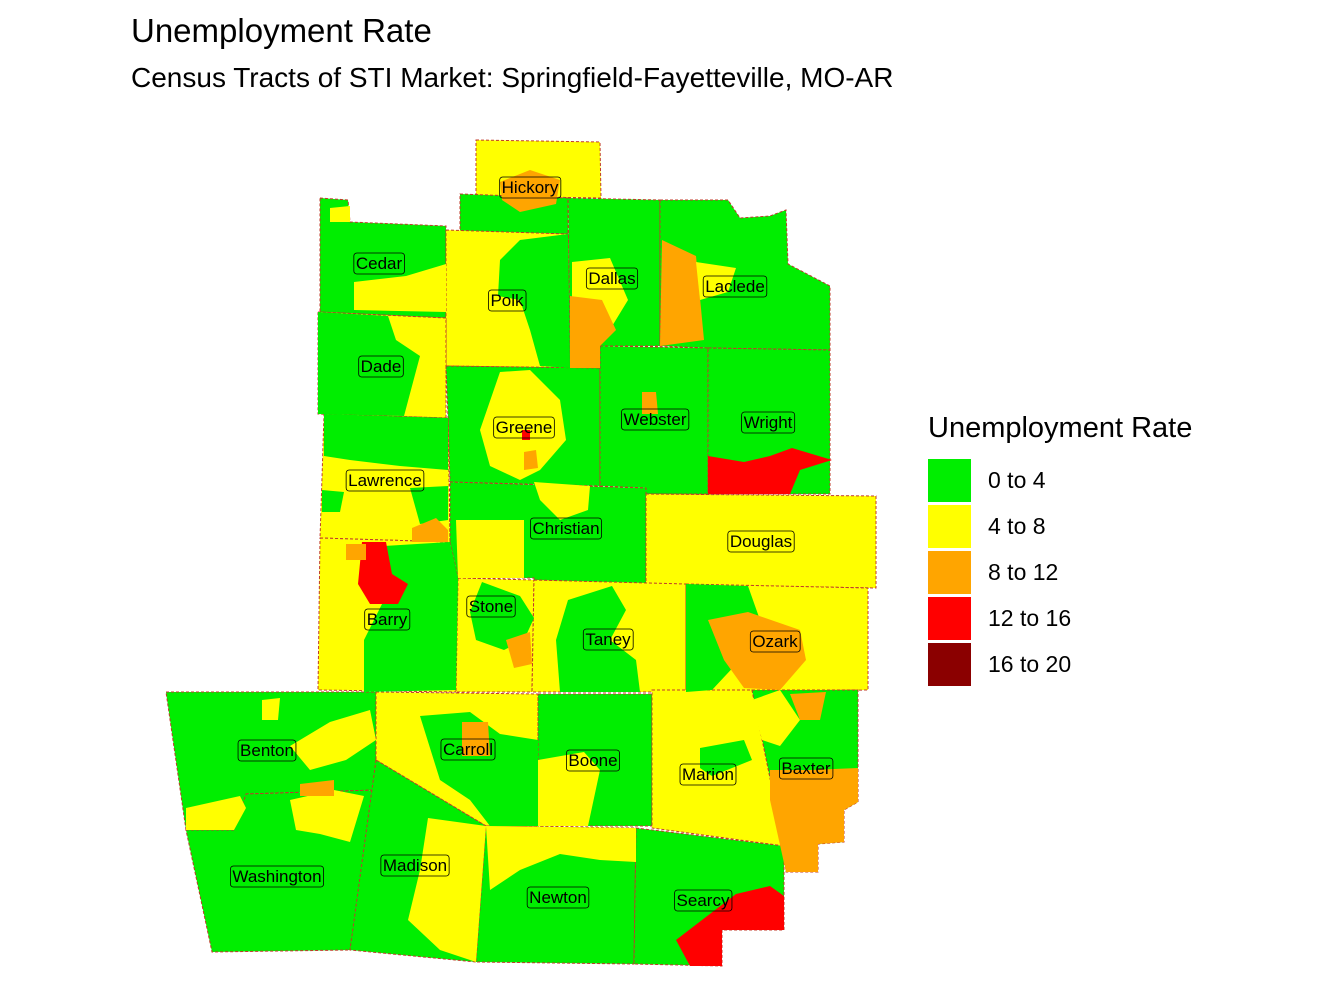 This screenshot has width=1344, height=1008. I want to click on county-label-text: Baxter, so click(805, 768).